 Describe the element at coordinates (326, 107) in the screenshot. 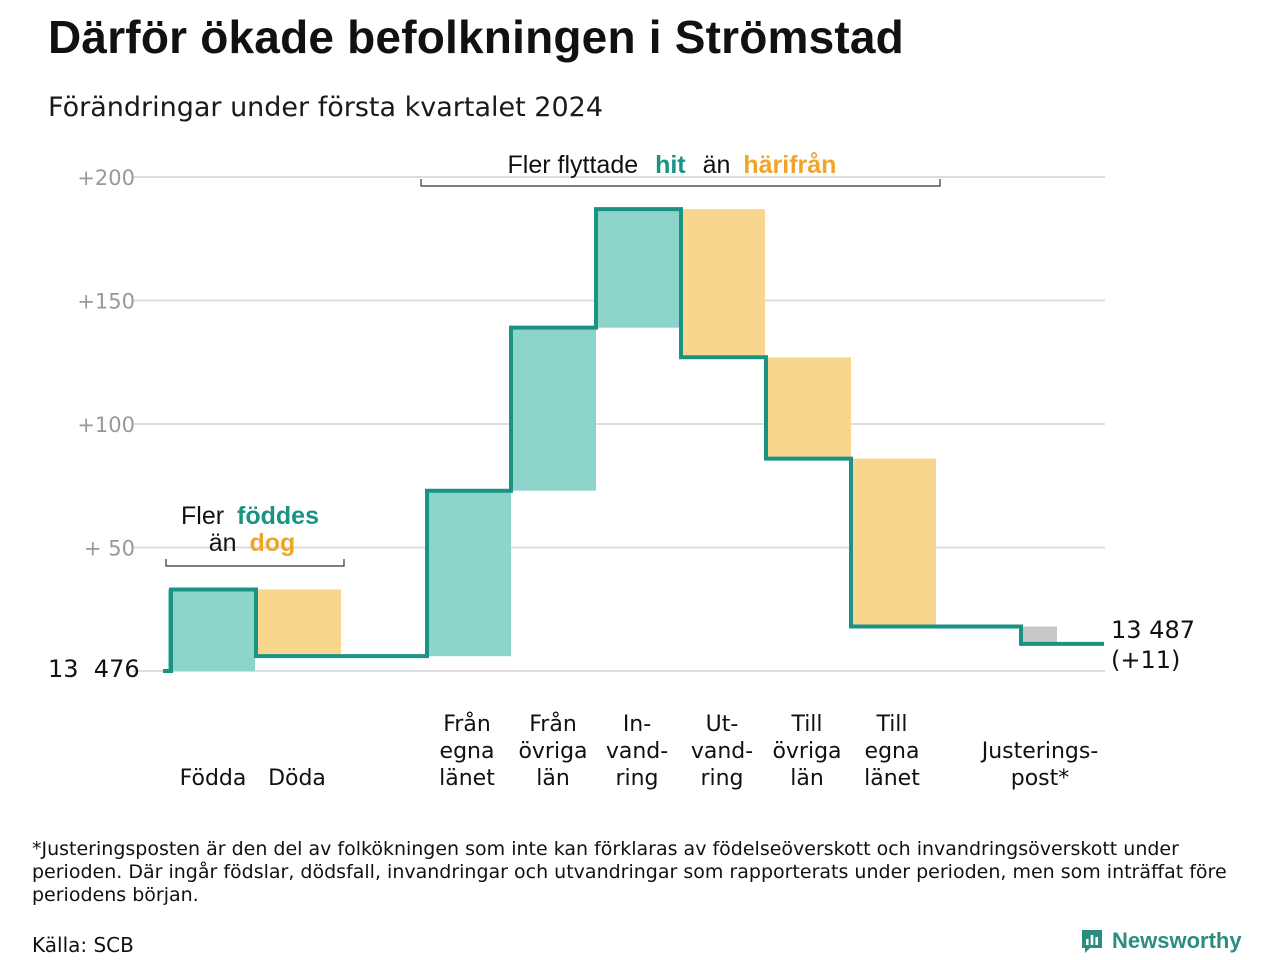

I see `chart-subtitle: Förändringar under första kvartalet 2024` at that location.